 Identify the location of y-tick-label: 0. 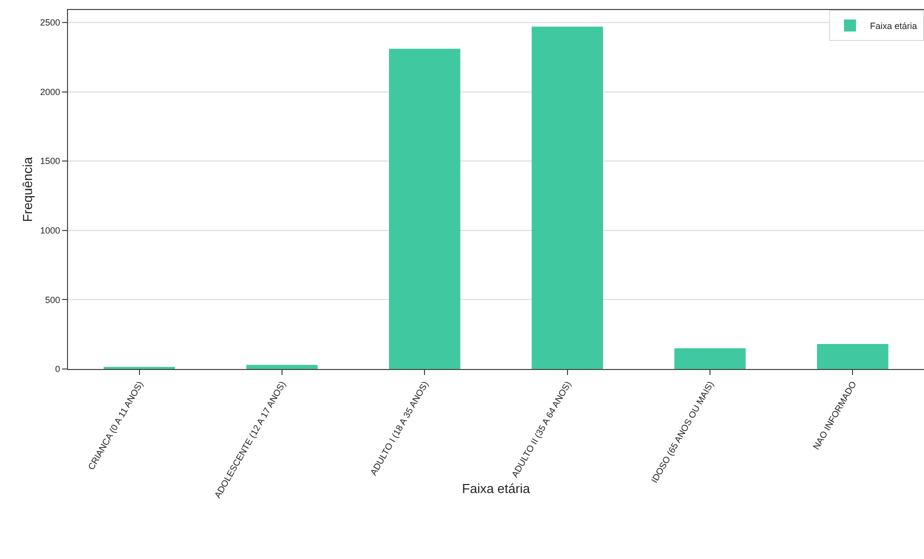
(57, 369).